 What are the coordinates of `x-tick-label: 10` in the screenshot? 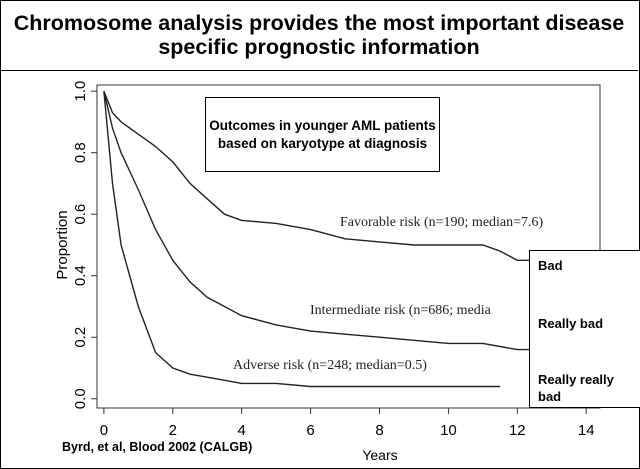 It's located at (448, 430).